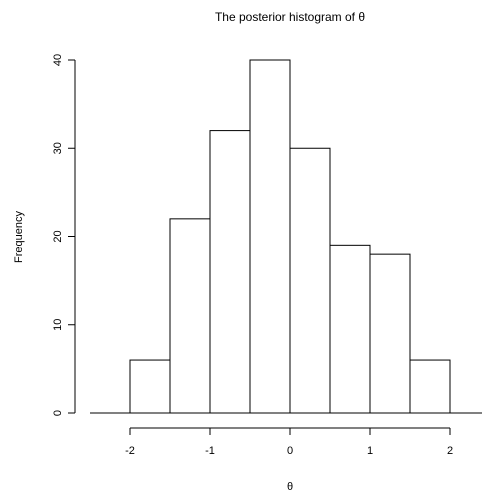  Describe the element at coordinates (58, 413) in the screenshot. I see `y-tick-label: 0` at that location.